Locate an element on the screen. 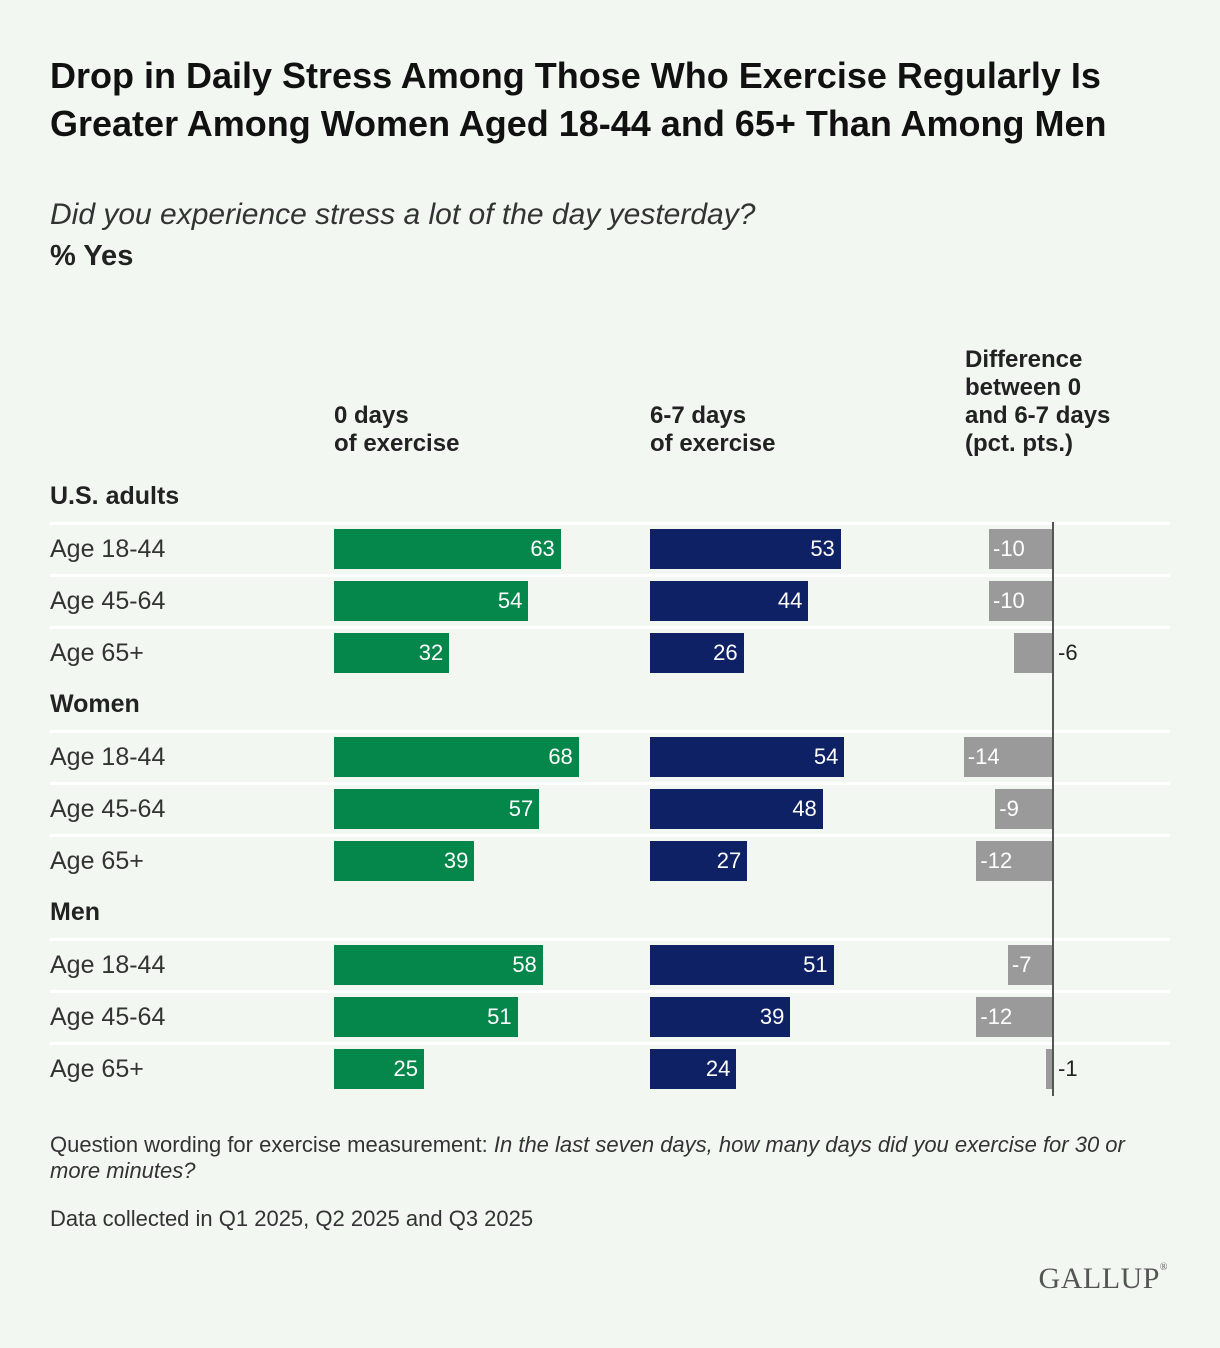  measure-label: % Yes is located at coordinates (92, 256).